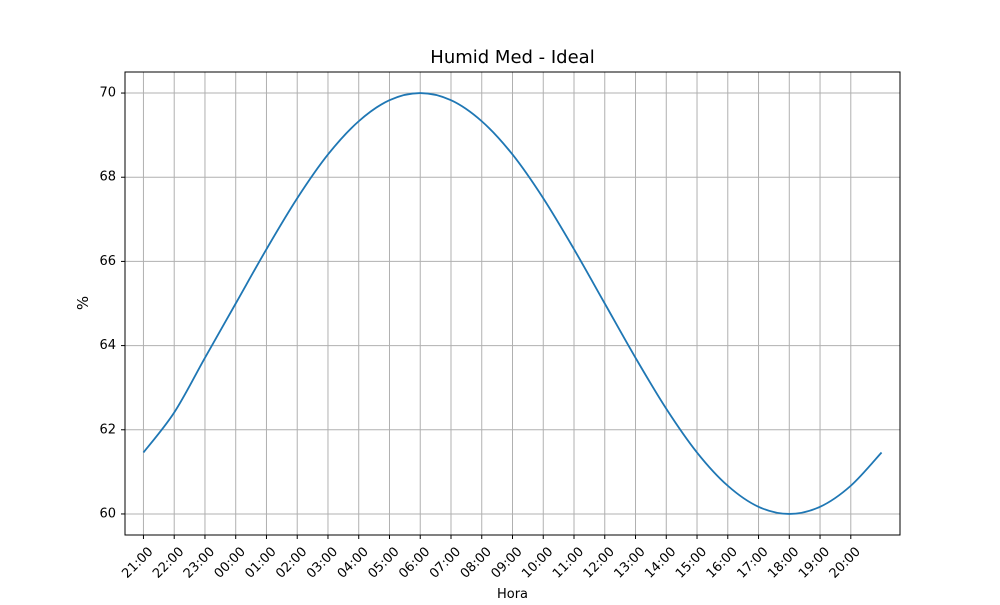  Describe the element at coordinates (322, 562) in the screenshot. I see `x-tick-label: 03:00` at that location.